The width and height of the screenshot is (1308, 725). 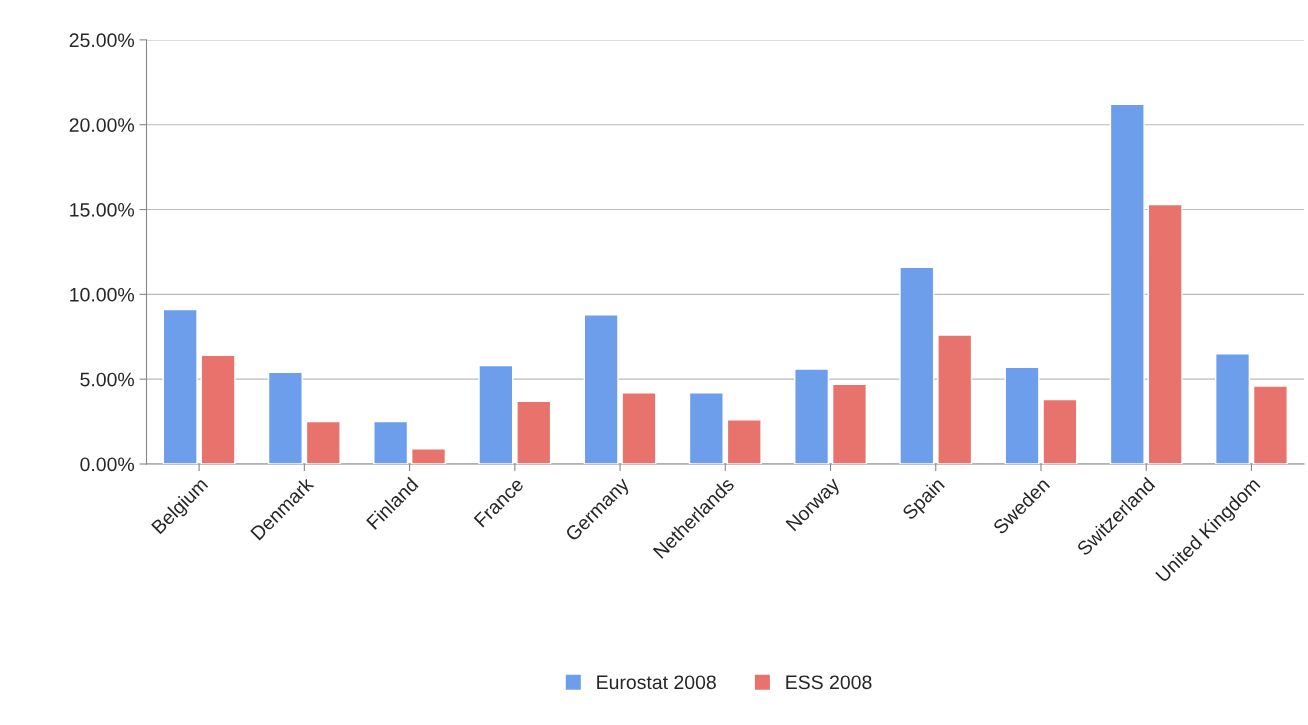 I want to click on y-tick-label: 10.00%, so click(x=102, y=294).